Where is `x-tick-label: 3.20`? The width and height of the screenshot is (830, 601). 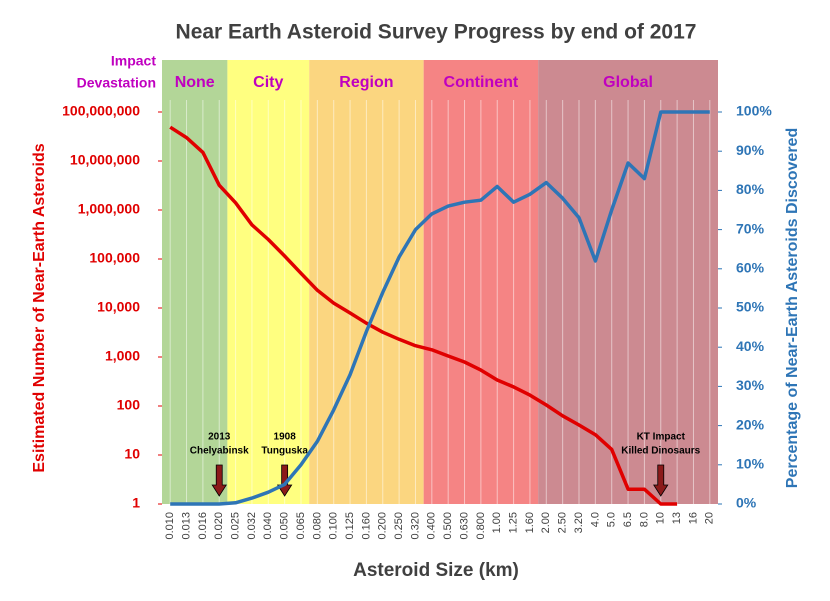
x-tick-label: 3.20 is located at coordinates (579, 522).